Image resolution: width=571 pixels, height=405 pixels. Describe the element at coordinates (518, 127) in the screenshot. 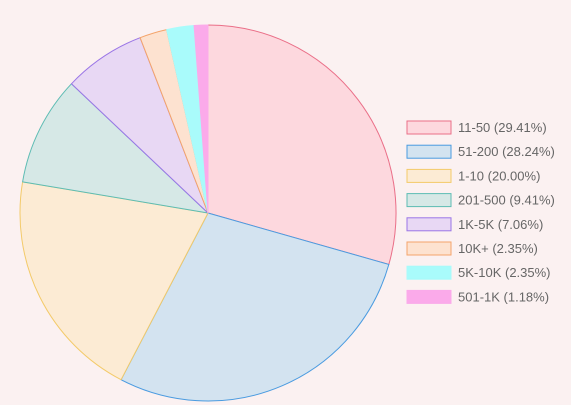

I see `legend-label-percent: (29.41%)` at that location.